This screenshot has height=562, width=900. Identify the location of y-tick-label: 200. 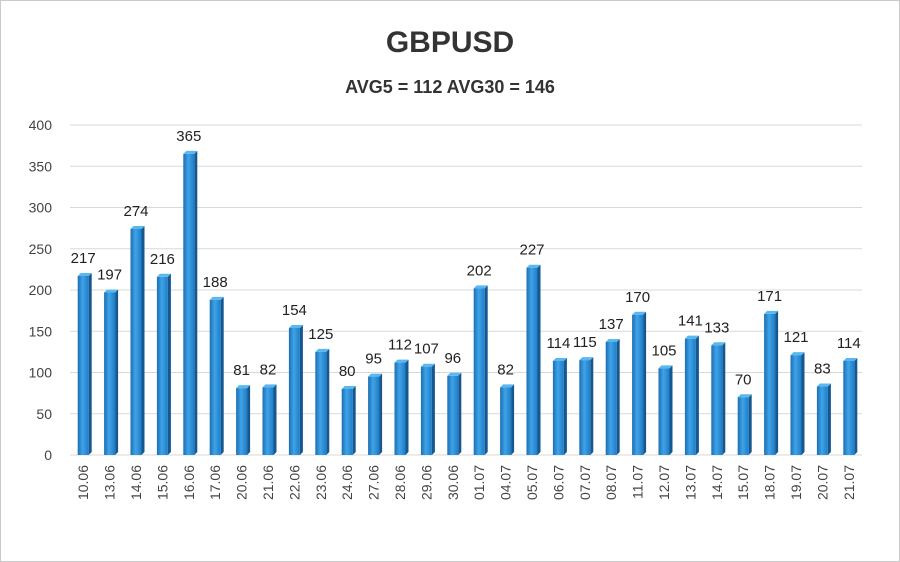
(41, 290).